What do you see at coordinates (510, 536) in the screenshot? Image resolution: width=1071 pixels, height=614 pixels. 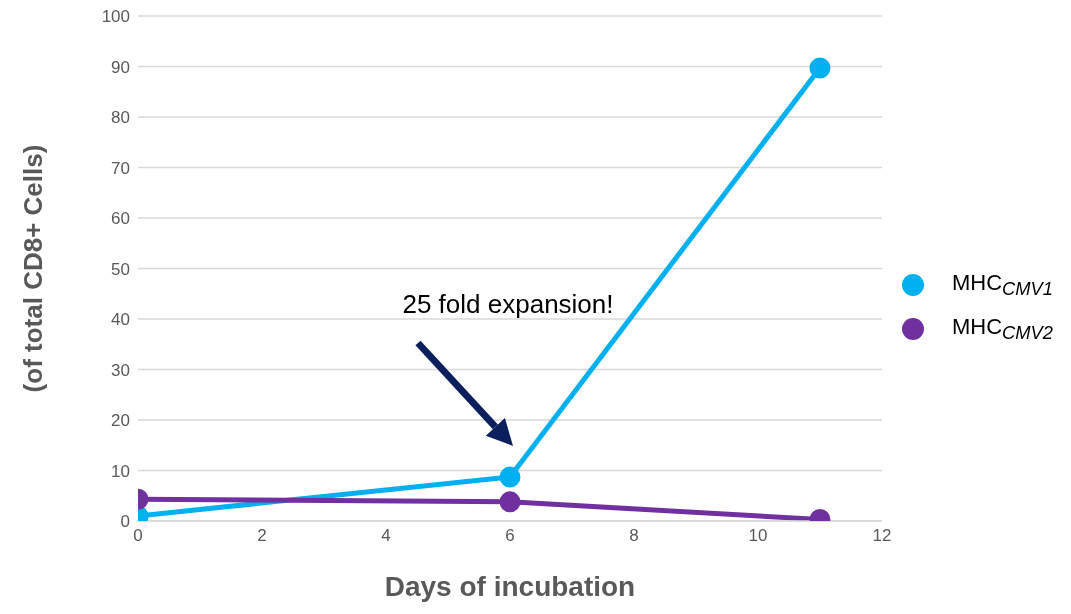 I see `x-tick-label: 6` at bounding box center [510, 536].